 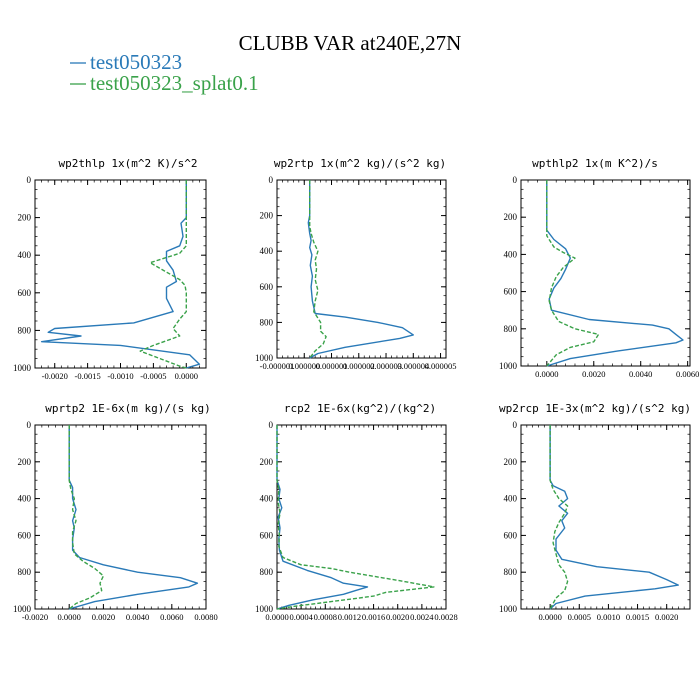 I want to click on panel-title: rcp2 1E-6x(kg^2)/(kg^2), so click(x=360, y=408).